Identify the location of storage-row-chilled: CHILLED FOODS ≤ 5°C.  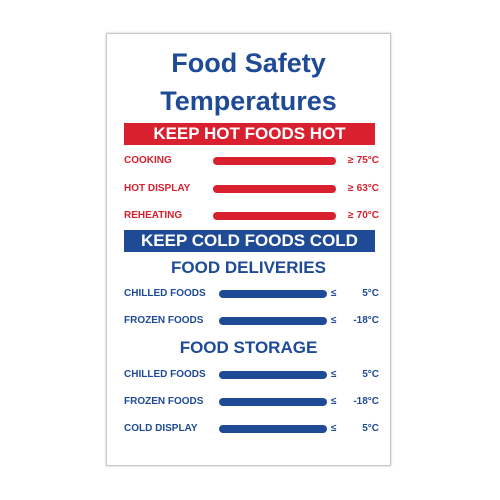
(251, 375).